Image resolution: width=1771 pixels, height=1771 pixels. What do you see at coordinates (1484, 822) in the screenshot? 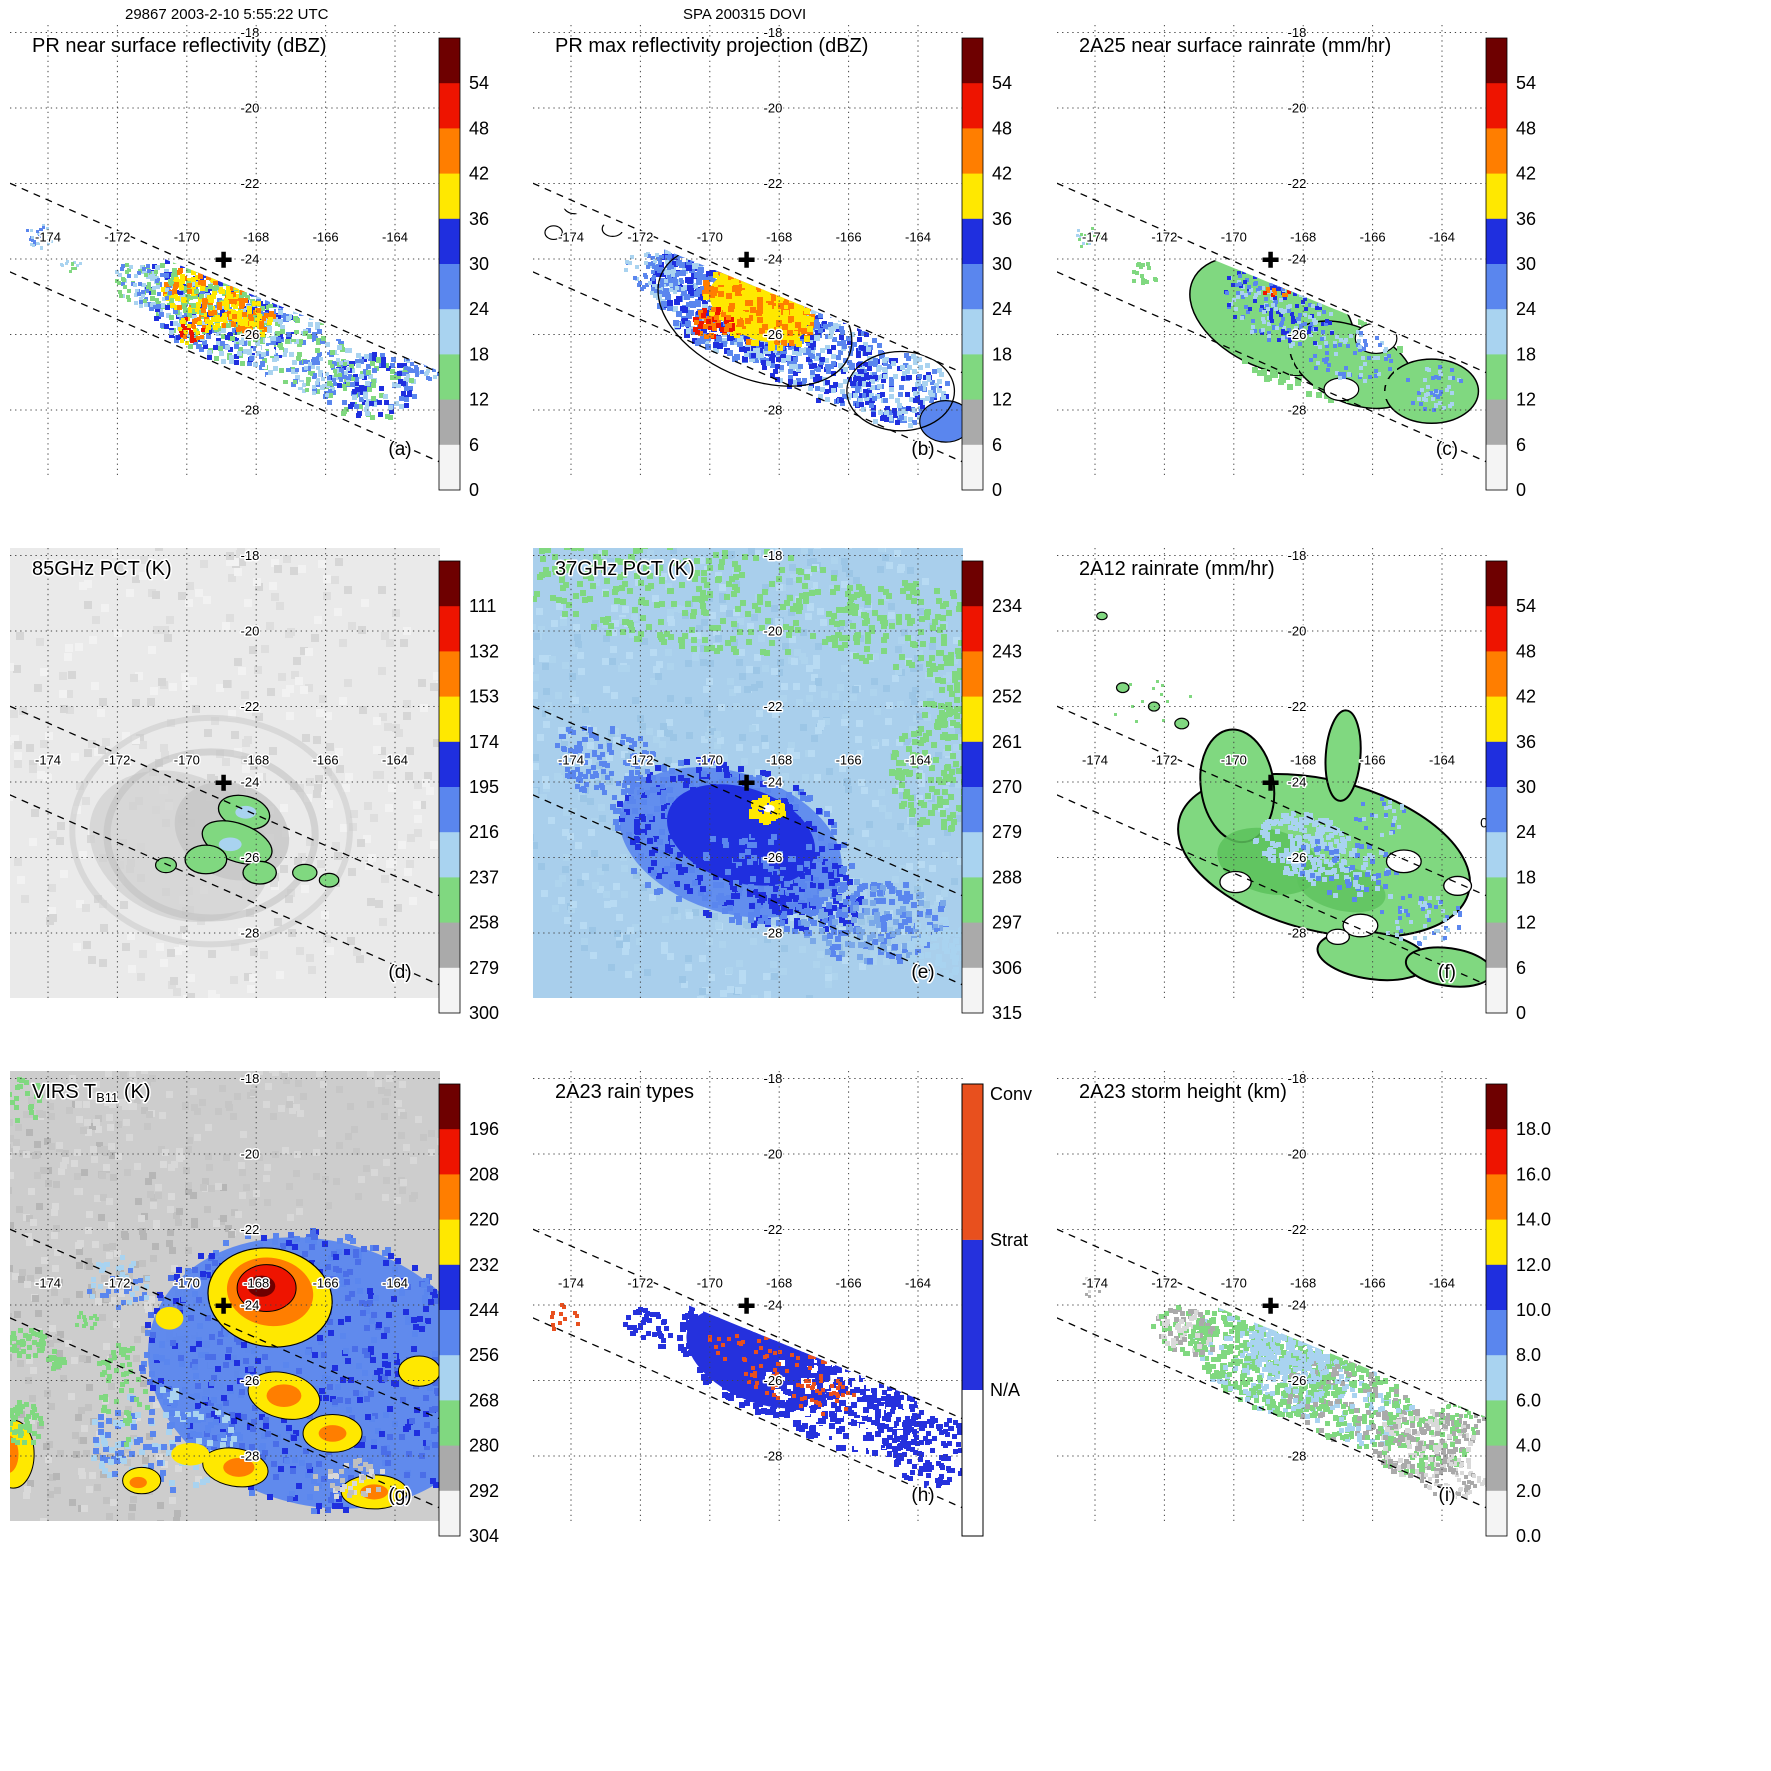
I see `contour-label: 0` at bounding box center [1484, 822].